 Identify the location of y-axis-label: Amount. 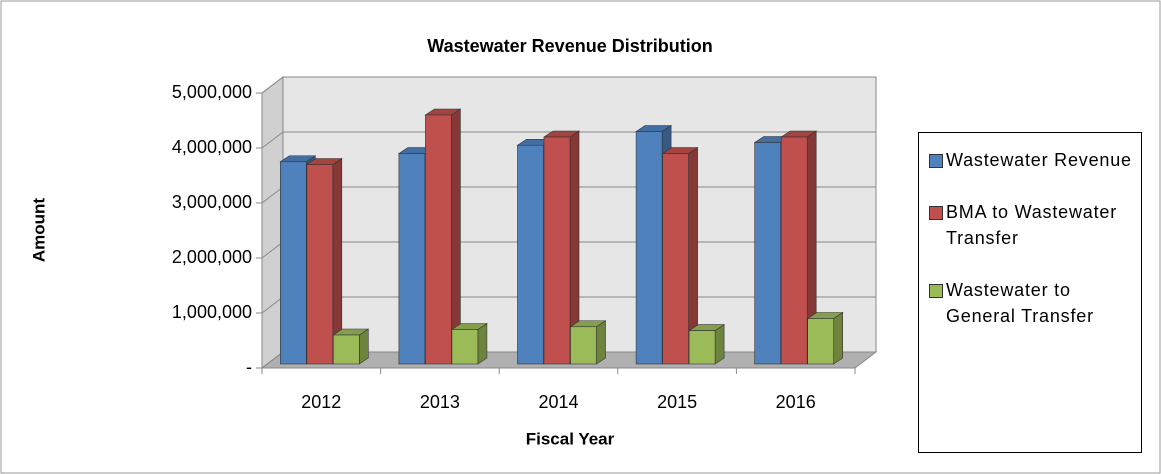
(38, 230).